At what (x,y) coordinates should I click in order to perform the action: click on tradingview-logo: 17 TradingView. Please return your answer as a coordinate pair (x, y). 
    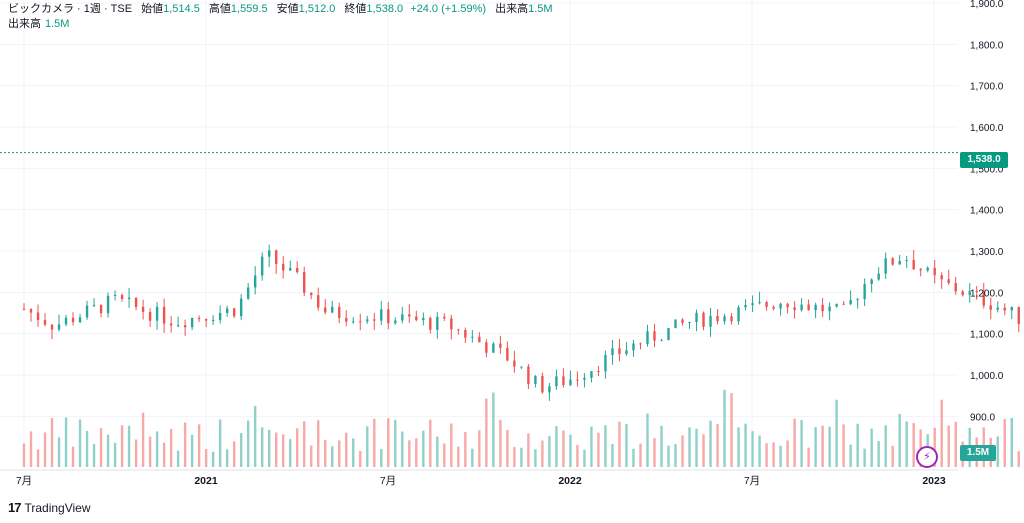
    Looking at the image, I should click on (49, 507).